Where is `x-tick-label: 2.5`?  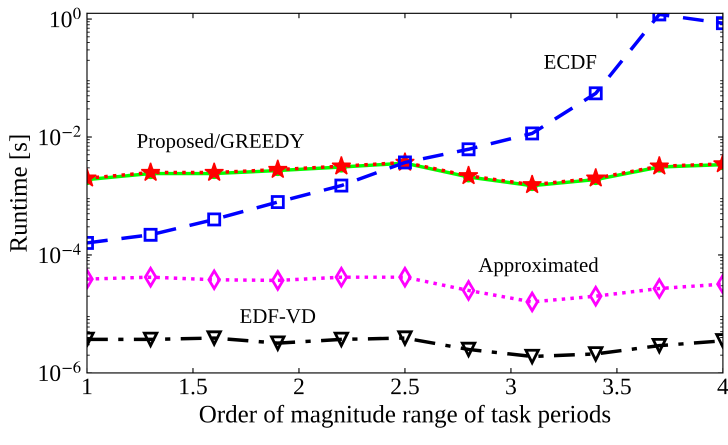
x-tick-label: 2.5 is located at coordinates (405, 386).